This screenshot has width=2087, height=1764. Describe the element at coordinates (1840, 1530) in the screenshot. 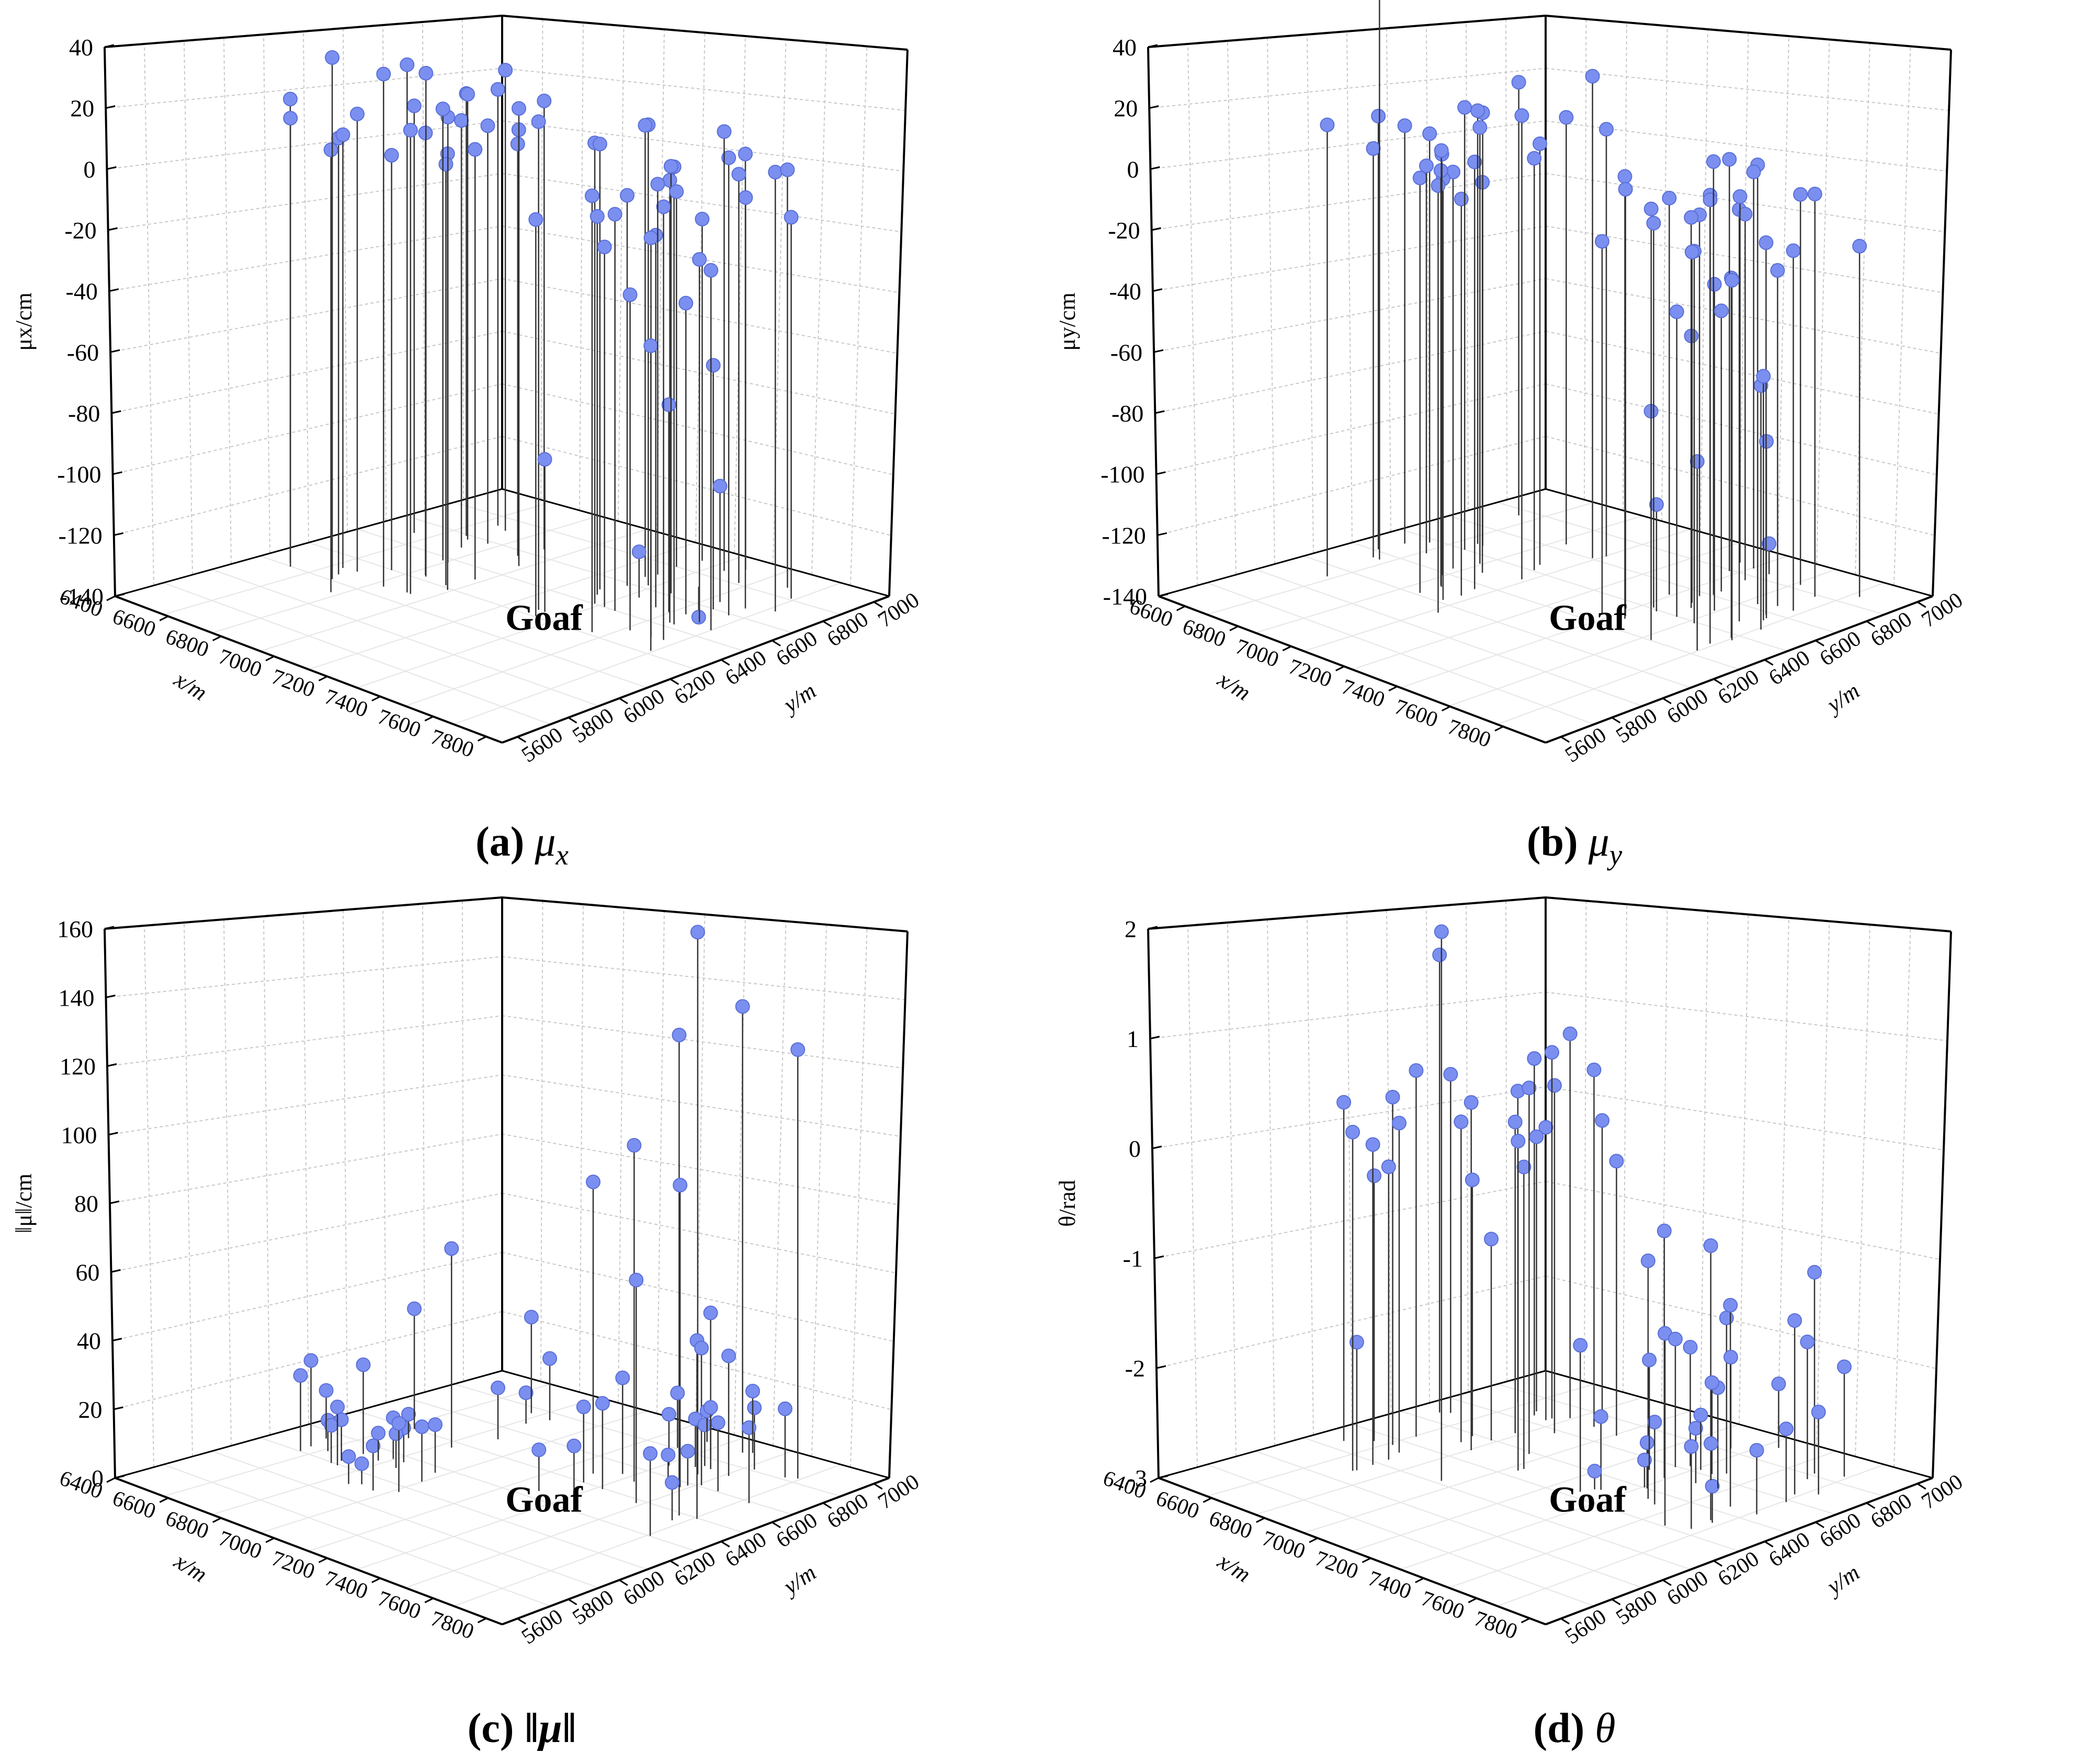

I see `y-tick-label: 6600` at that location.